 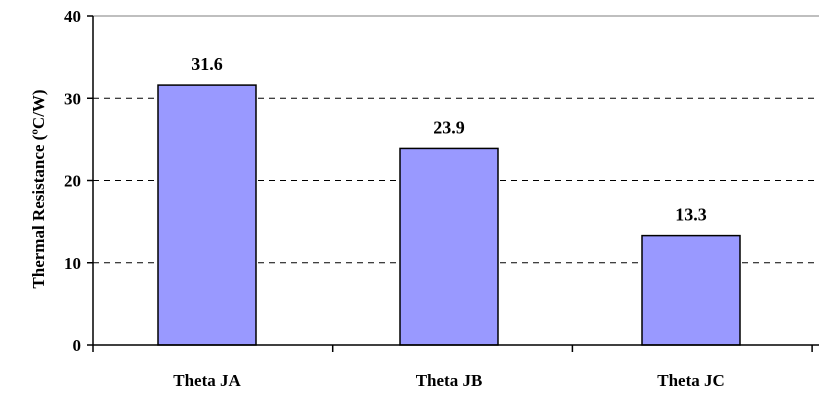 What do you see at coordinates (207, 215) in the screenshot?
I see `bar-theta-ja` at bounding box center [207, 215].